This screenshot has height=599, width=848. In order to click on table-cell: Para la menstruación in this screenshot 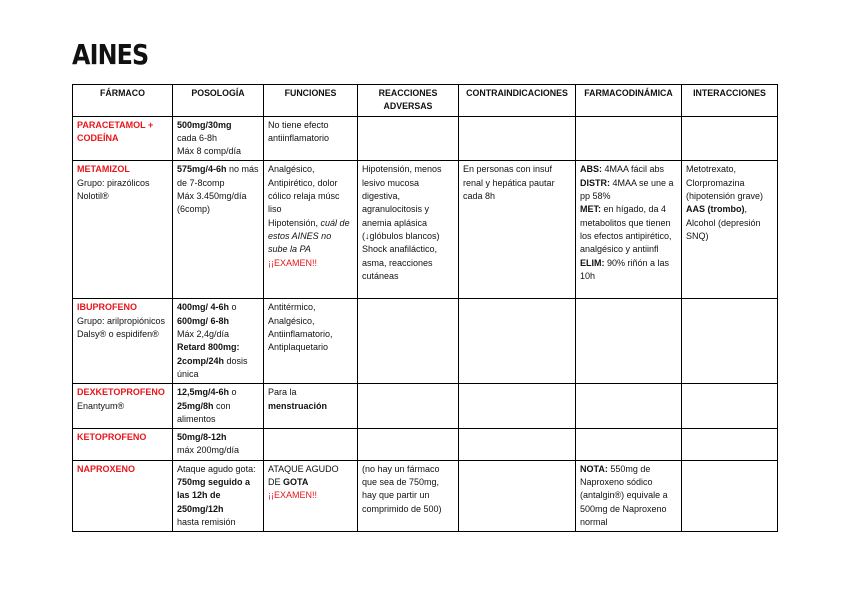, I will do `click(310, 406)`.